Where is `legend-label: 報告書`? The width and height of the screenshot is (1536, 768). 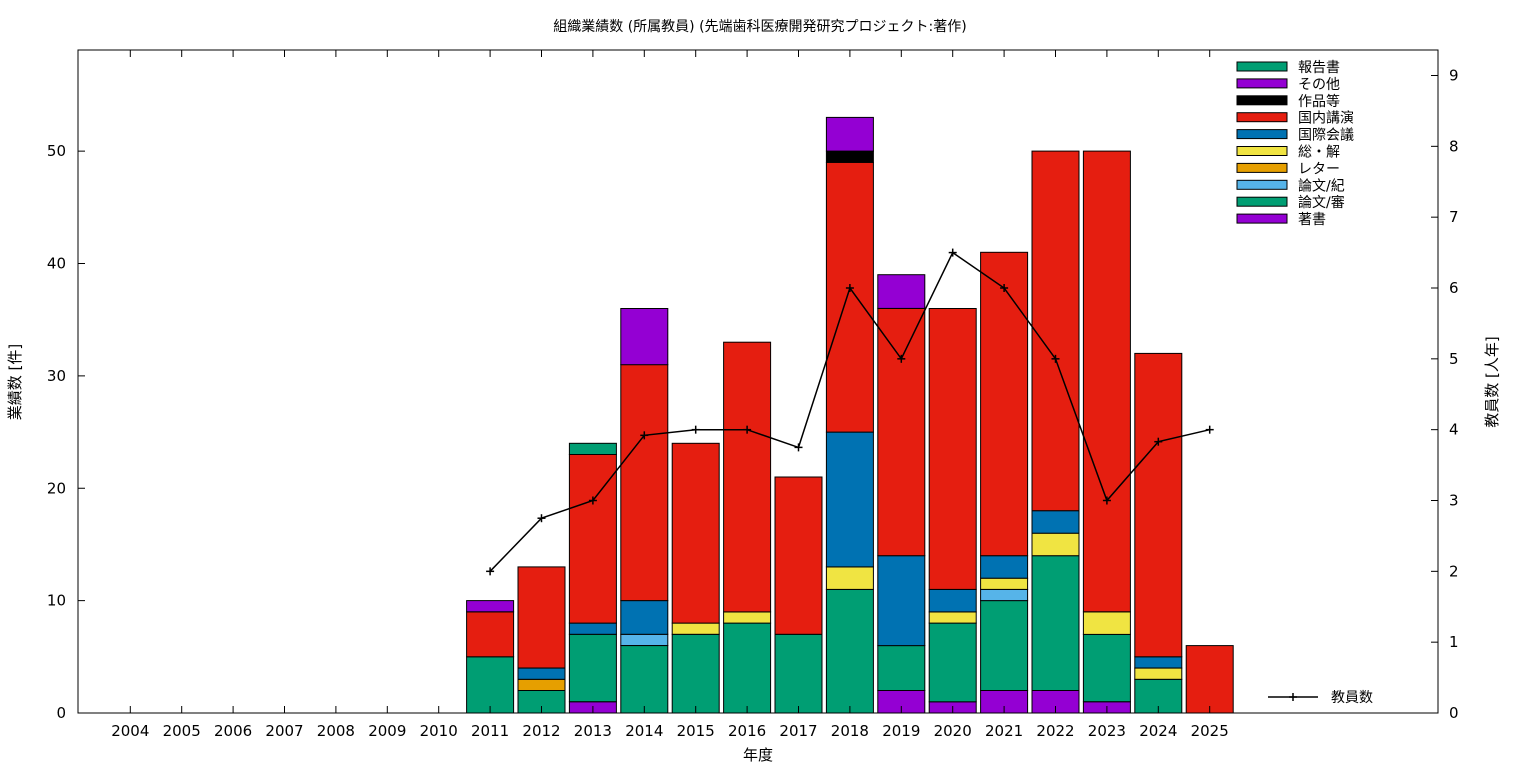
legend-label: 報告書 is located at coordinates (1319, 68).